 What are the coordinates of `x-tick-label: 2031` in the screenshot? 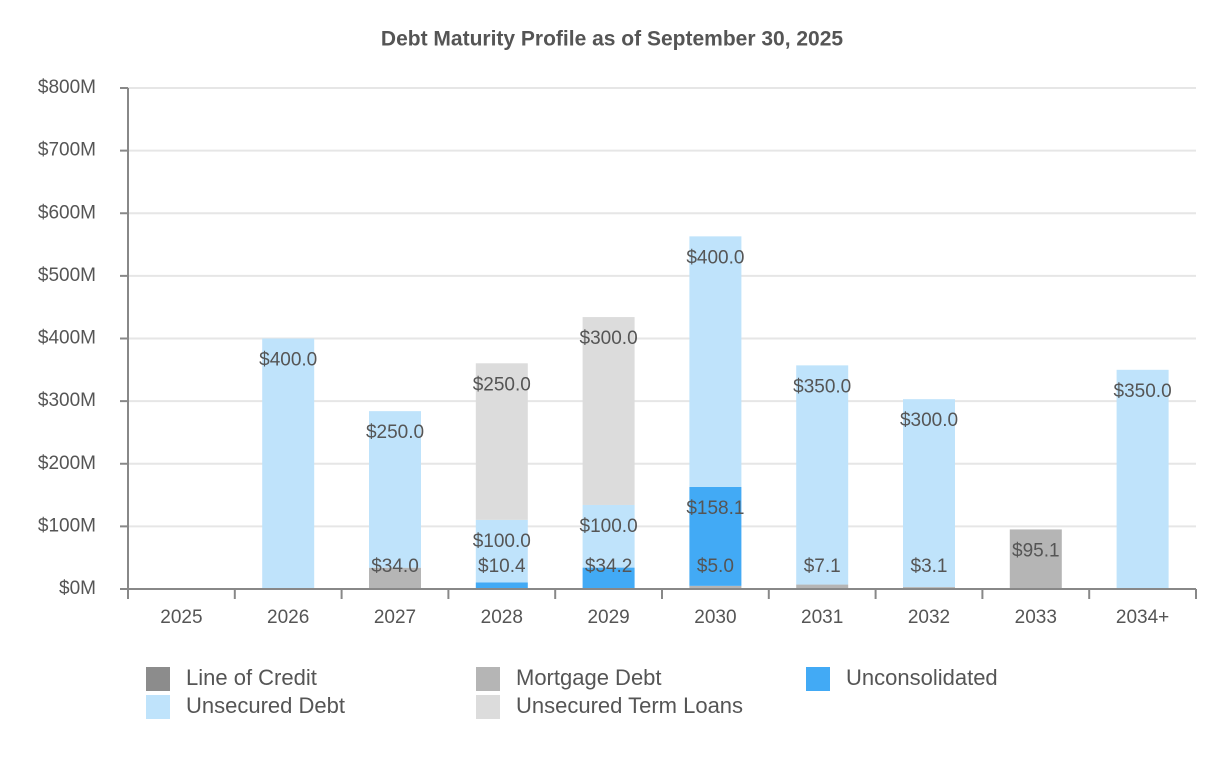 It's located at (822, 617).